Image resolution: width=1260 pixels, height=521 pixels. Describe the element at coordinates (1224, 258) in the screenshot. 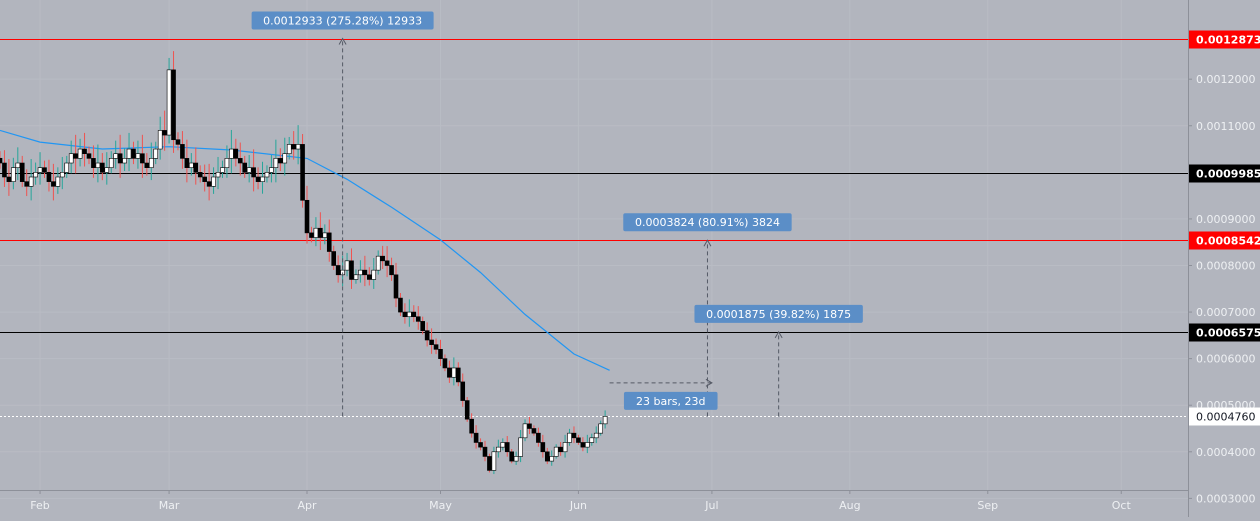

I see `price-scale` at that location.